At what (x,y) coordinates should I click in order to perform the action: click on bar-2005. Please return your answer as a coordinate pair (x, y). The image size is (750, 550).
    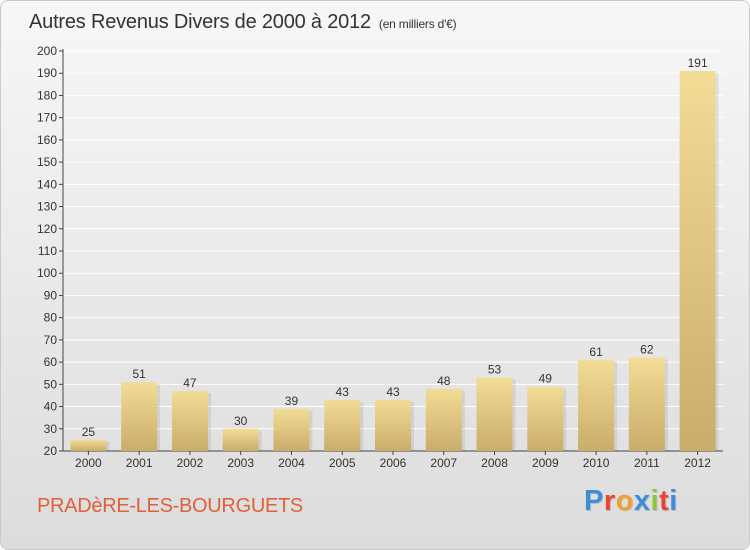
    Looking at the image, I should click on (342, 425).